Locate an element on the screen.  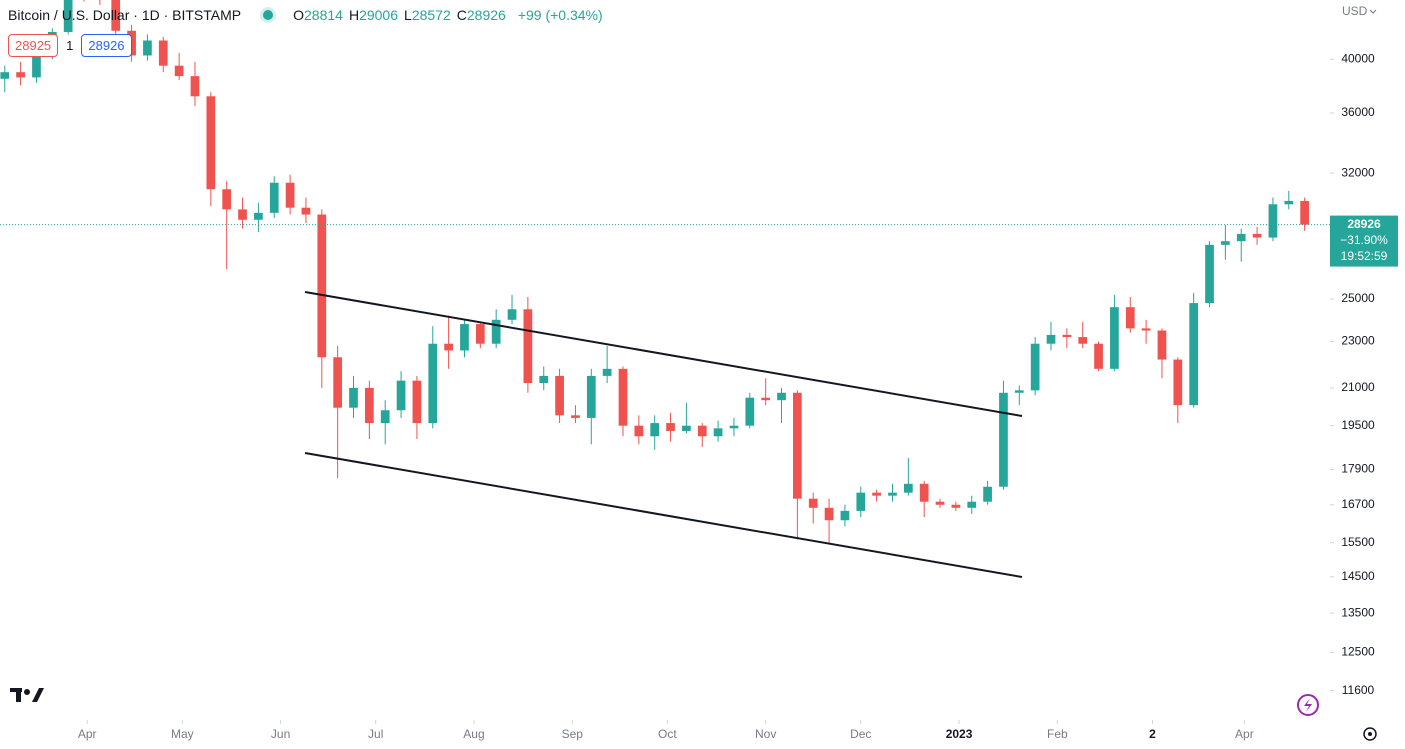
settings-icon is located at coordinates (1370, 734).